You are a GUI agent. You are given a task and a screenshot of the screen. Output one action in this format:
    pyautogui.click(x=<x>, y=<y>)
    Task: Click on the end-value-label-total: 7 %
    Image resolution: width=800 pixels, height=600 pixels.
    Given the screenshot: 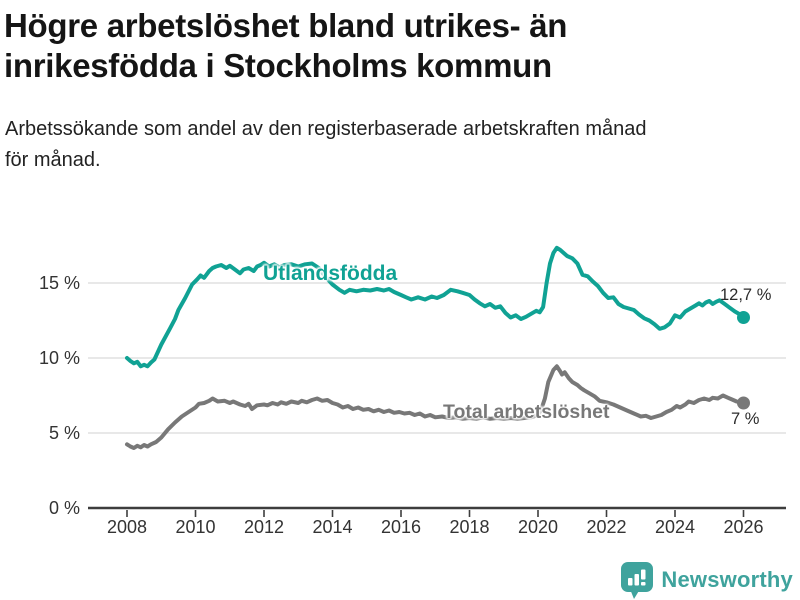 What is the action you would take?
    pyautogui.click(x=745, y=419)
    